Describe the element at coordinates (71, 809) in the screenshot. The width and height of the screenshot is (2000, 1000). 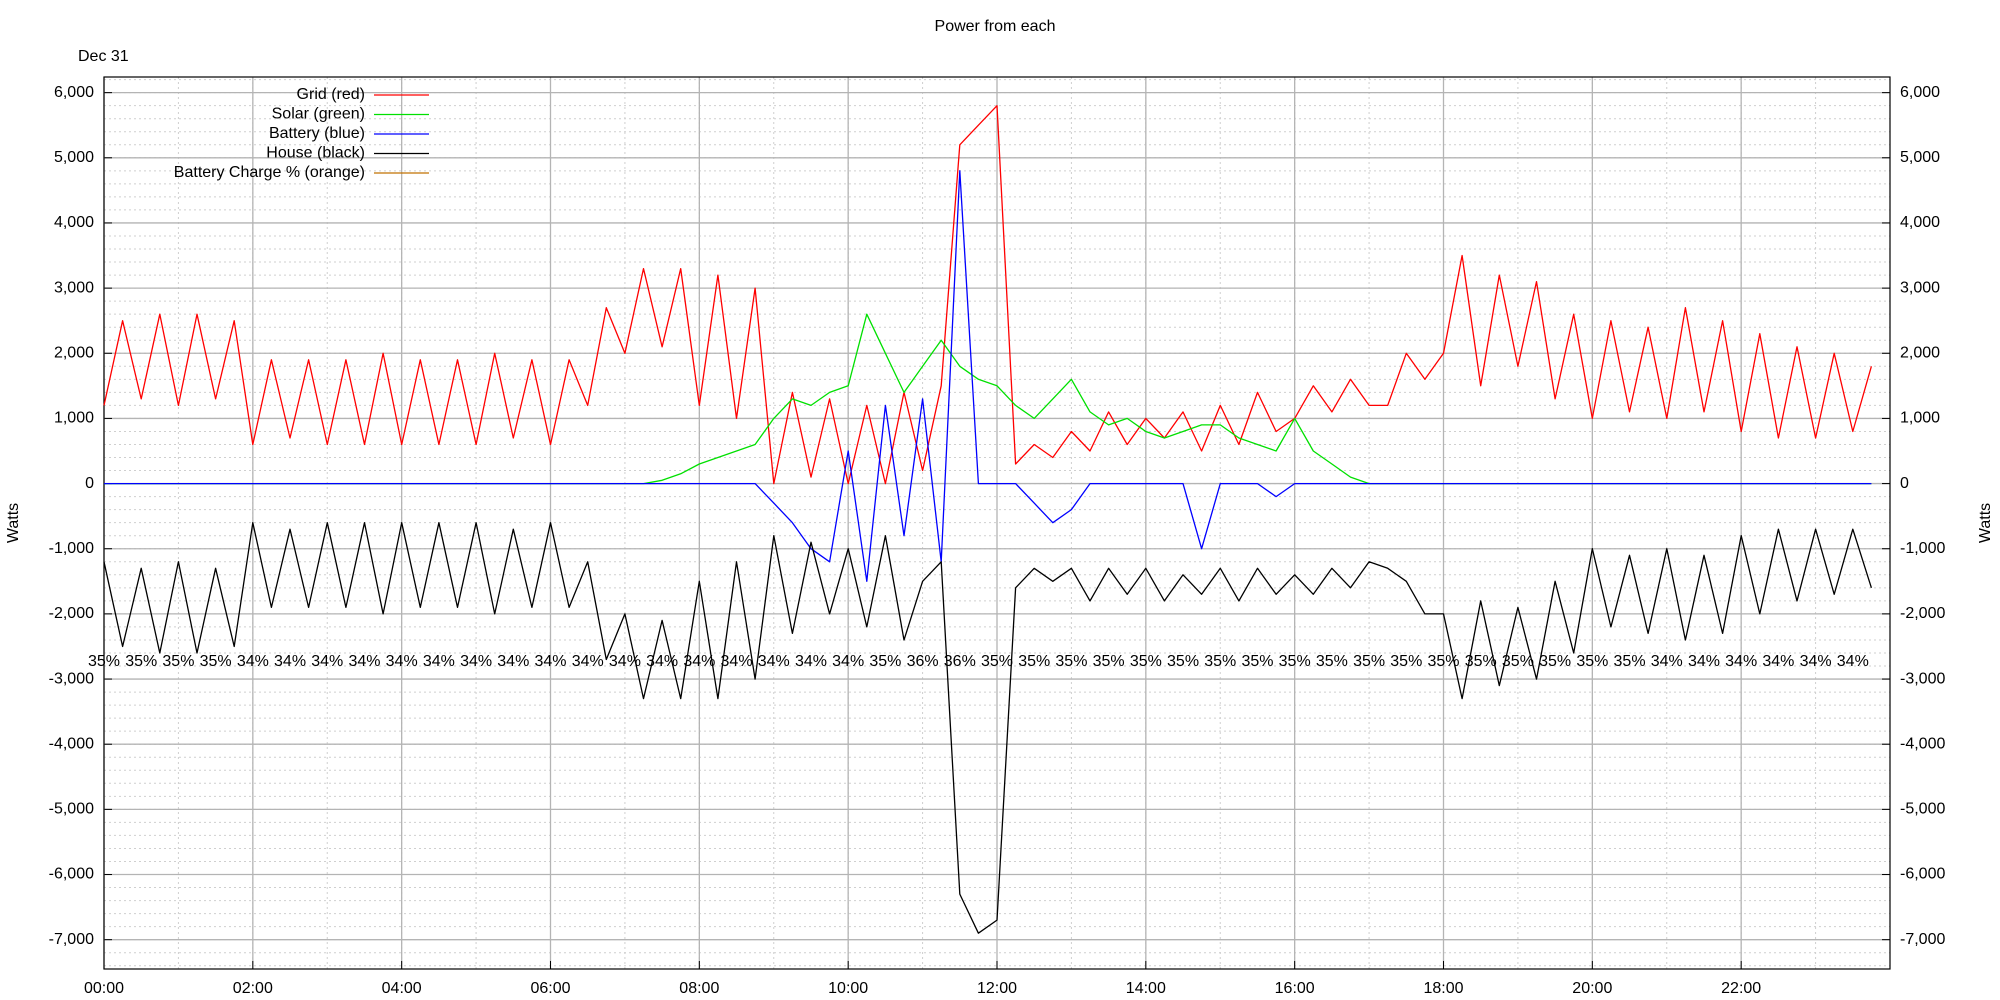
I see `y-tick-label: -5,000` at that location.